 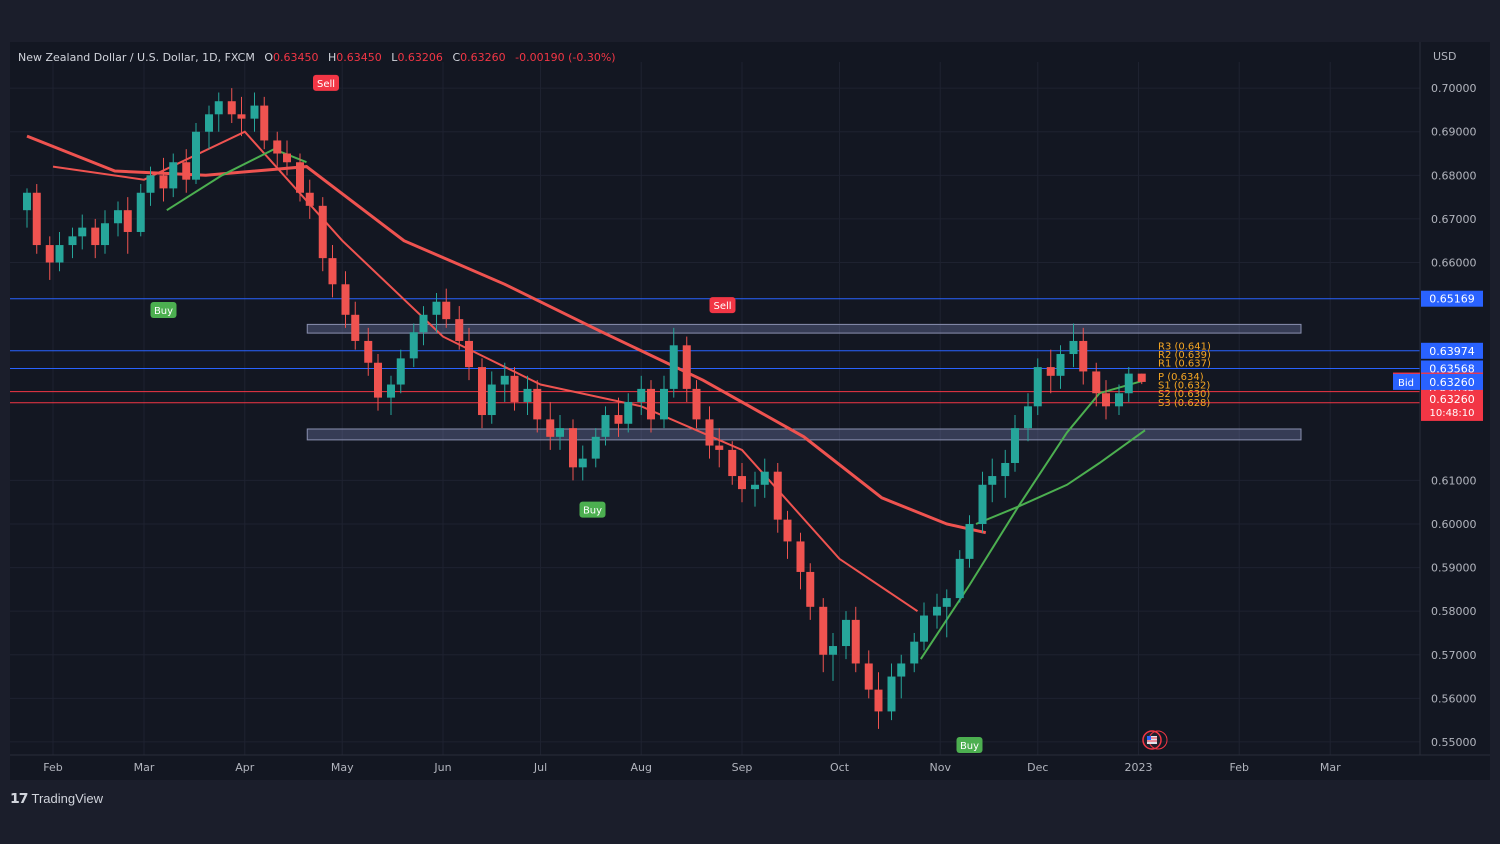 What do you see at coordinates (1155, 740) in the screenshot?
I see `flag-event-icon` at bounding box center [1155, 740].